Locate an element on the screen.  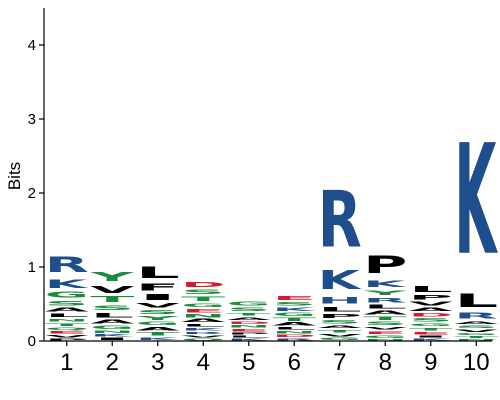
x-tick-label: 7 is located at coordinates (339, 362).